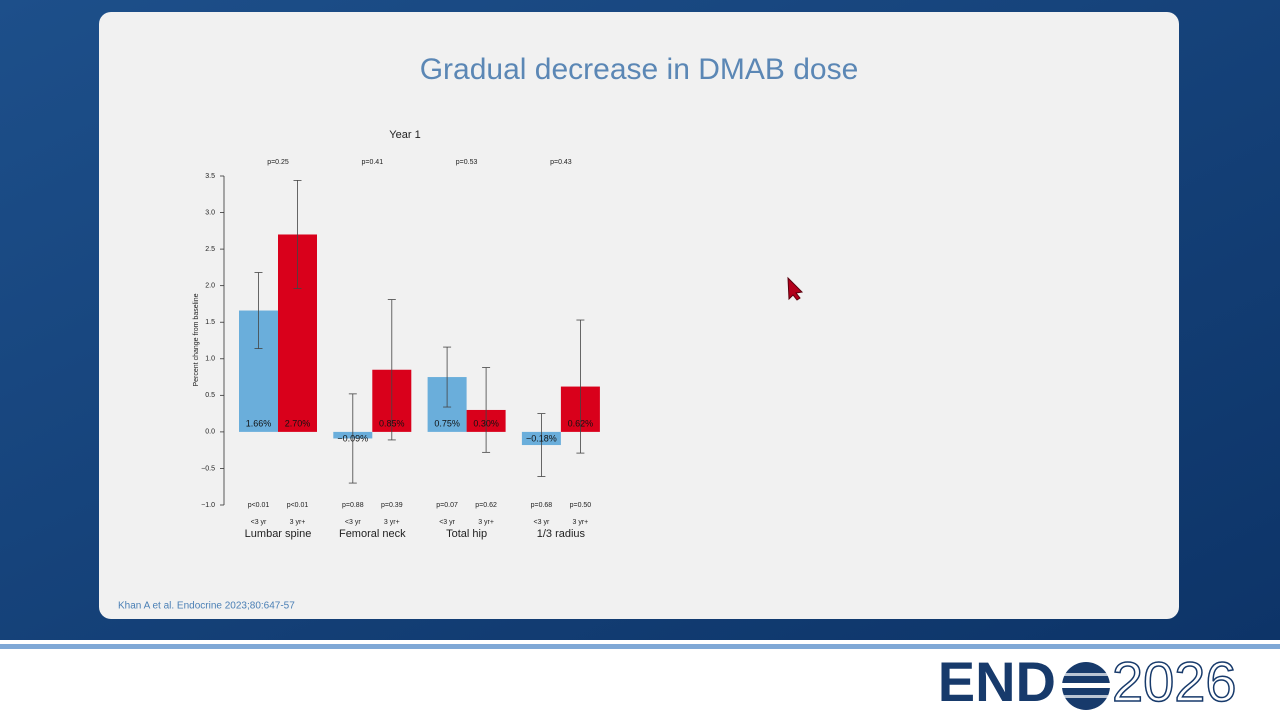  What do you see at coordinates (466, 534) in the screenshot?
I see `category-label: Total hip` at bounding box center [466, 534].